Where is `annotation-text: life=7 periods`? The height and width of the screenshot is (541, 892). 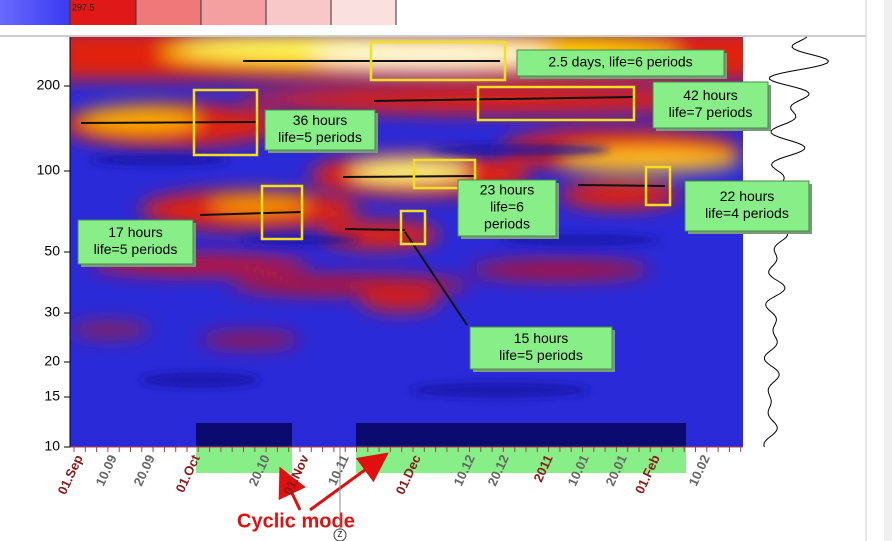 annotation-text: life=7 periods is located at coordinates (711, 112).